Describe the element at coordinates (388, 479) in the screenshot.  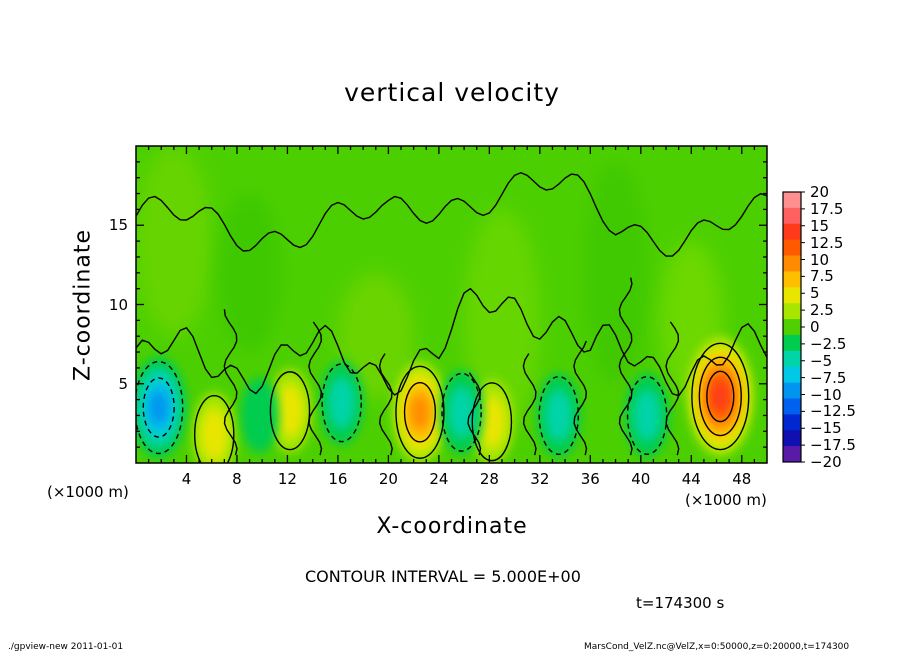
I see `x-tick-label: 20` at that location.